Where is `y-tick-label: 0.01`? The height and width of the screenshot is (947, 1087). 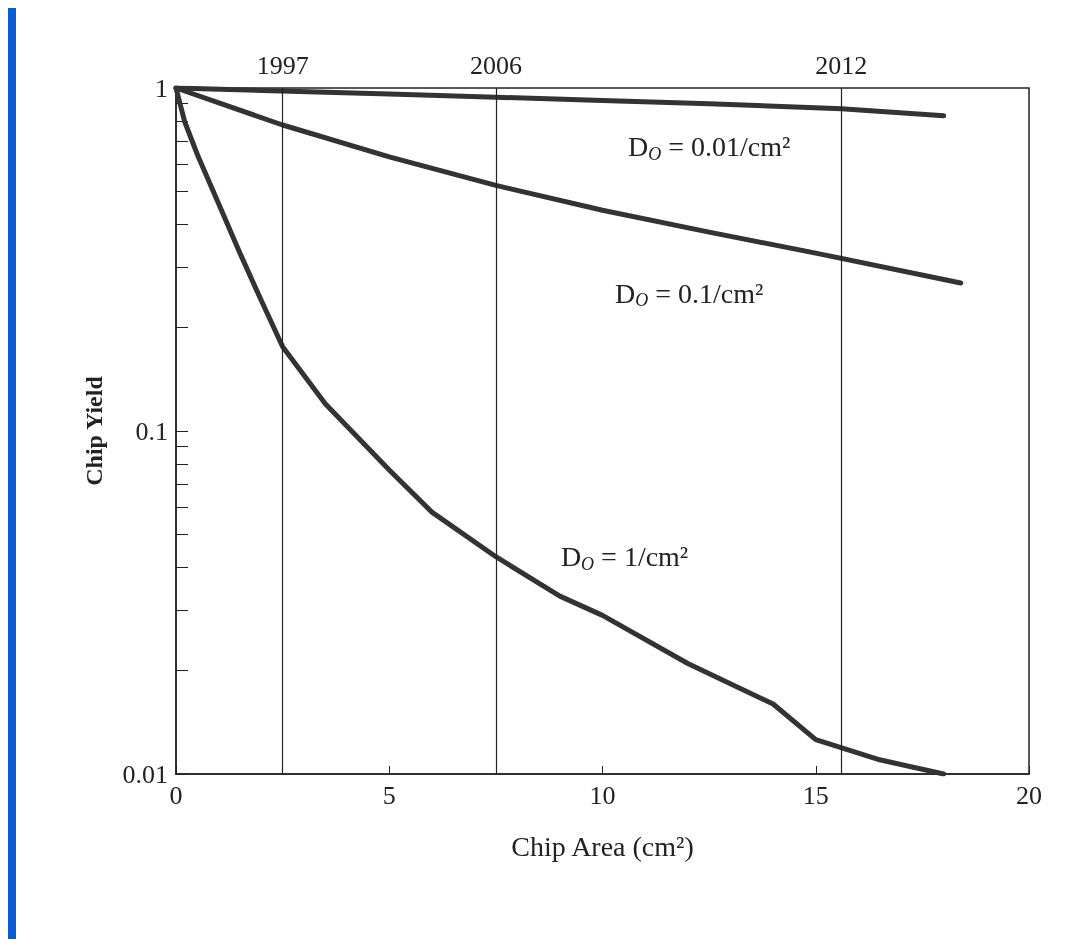 y-tick-label: 0.01 is located at coordinates (145, 774).